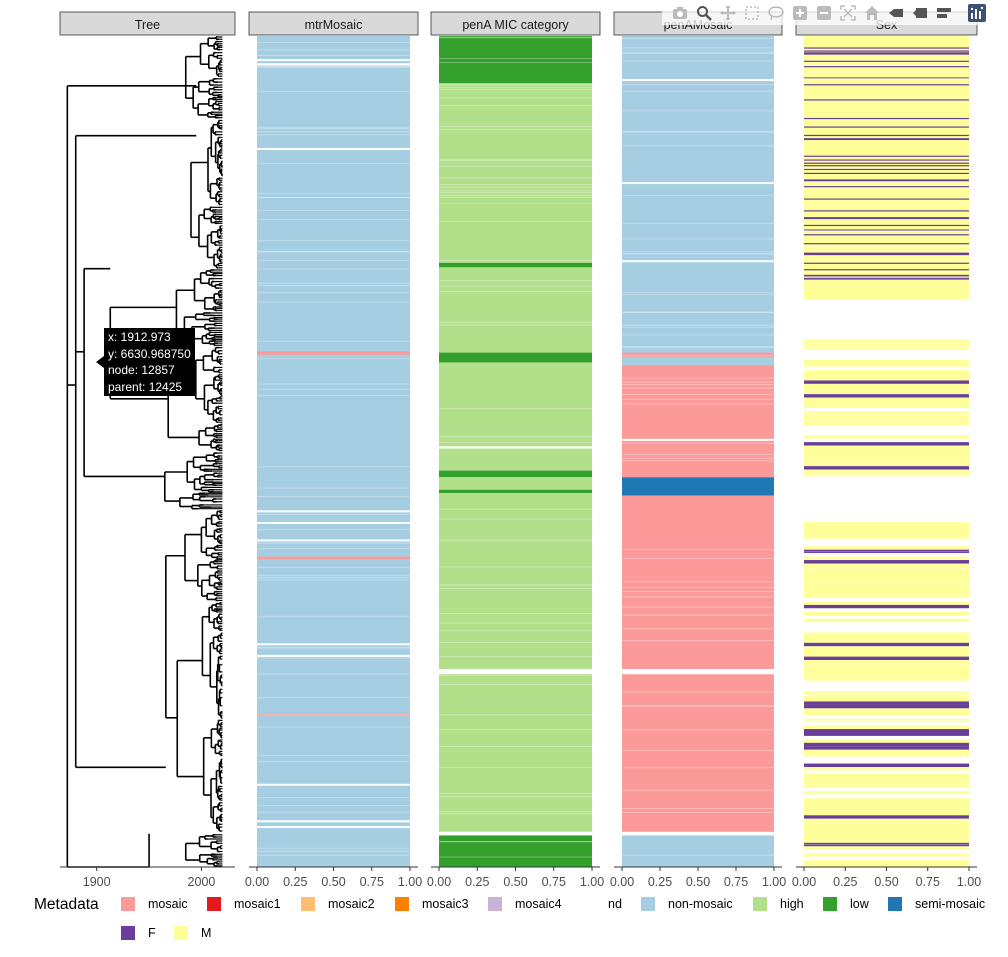 The height and width of the screenshot is (957, 1008). Describe the element at coordinates (154, 904) in the screenshot. I see `legend-item-mosaic: mosaic` at that location.